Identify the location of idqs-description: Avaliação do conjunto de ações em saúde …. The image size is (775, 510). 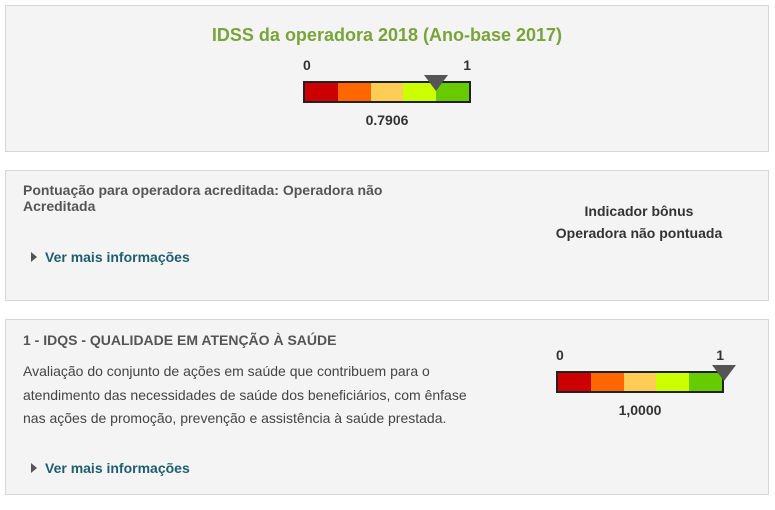
(245, 394).